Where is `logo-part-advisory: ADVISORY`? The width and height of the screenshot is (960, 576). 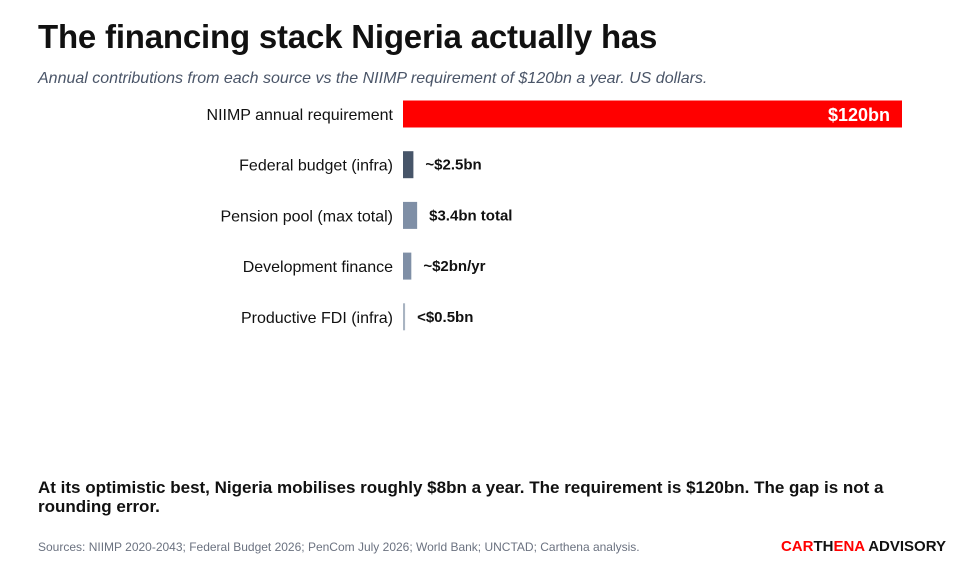
logo-part-advisory: ADVISORY is located at coordinates (905, 546).